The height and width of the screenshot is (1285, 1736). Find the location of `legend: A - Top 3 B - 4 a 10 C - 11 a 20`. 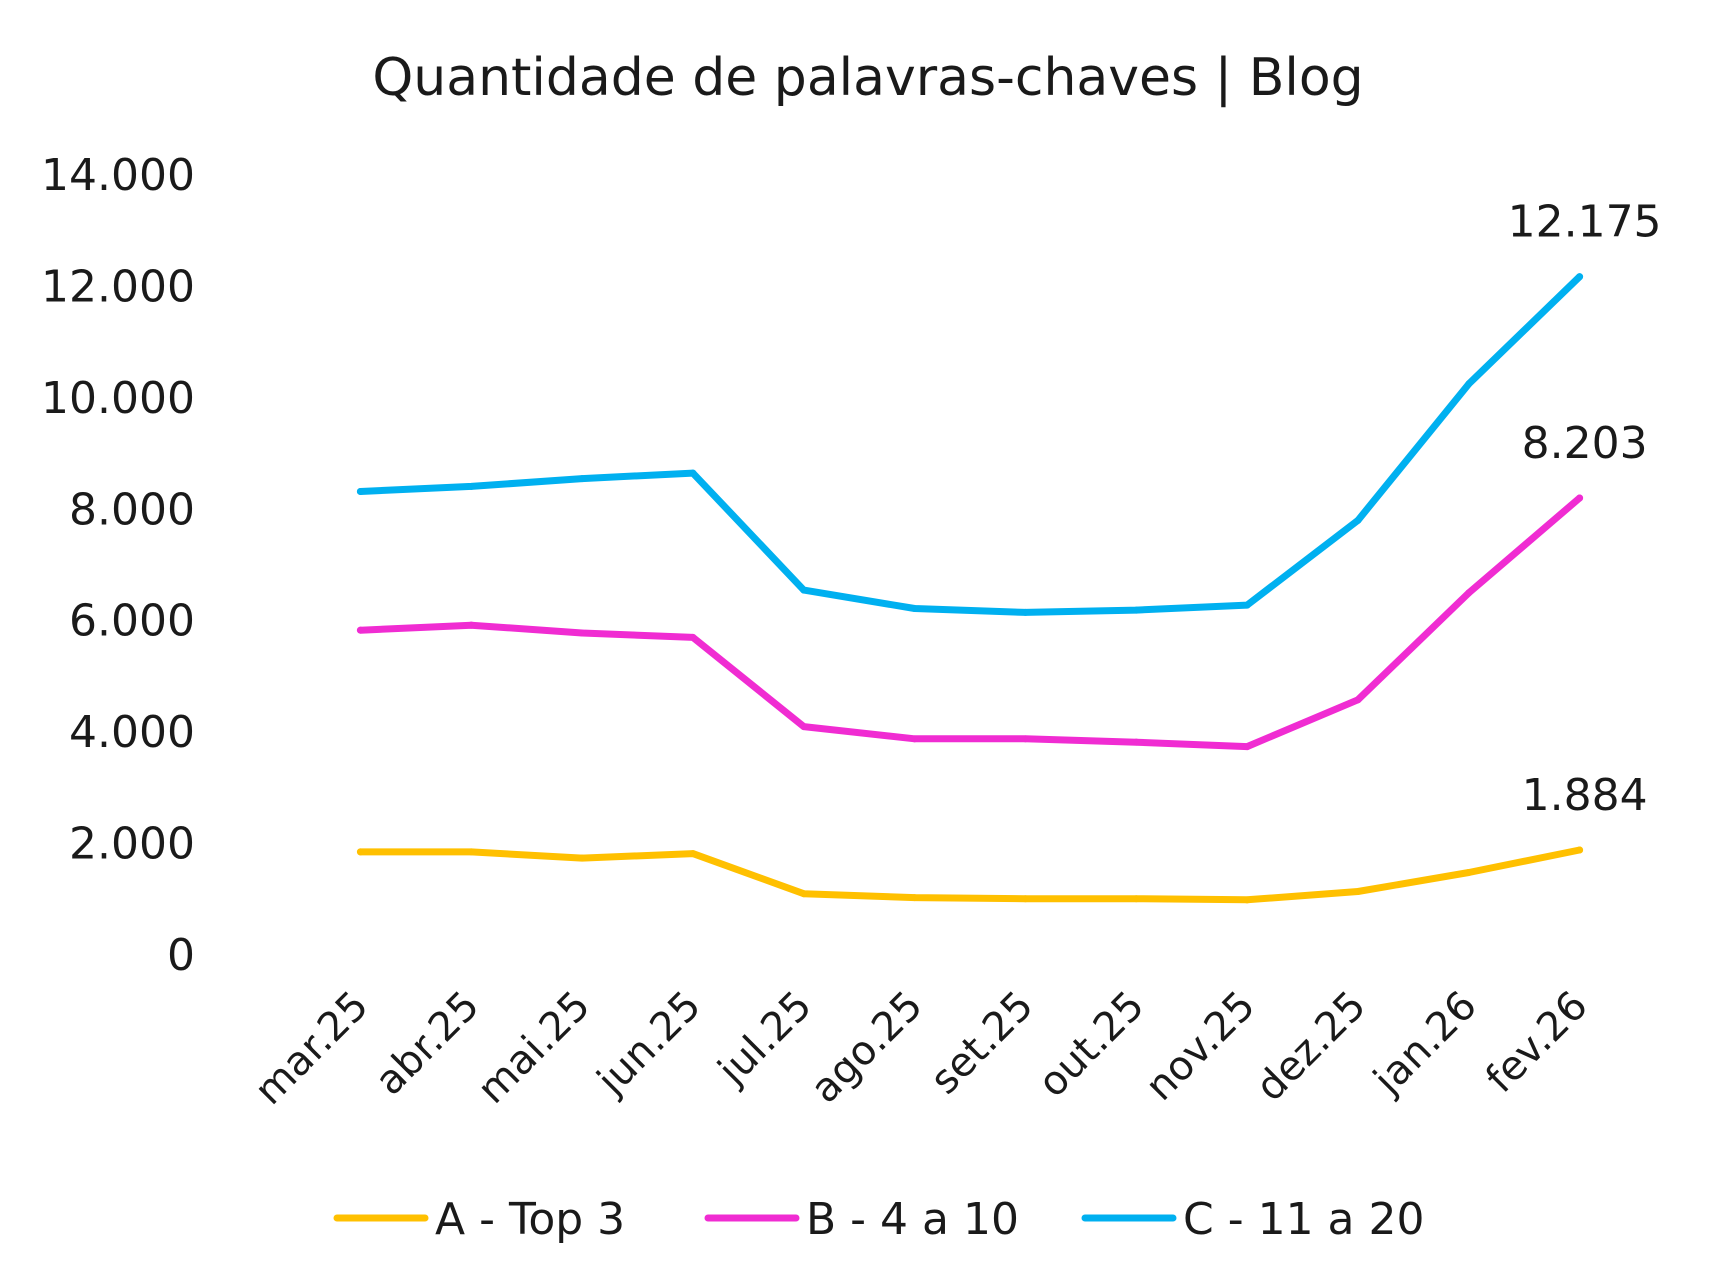

legend: A - Top 3 B - 4 a 10 C - 11 a 20 is located at coordinates (878, 1219).